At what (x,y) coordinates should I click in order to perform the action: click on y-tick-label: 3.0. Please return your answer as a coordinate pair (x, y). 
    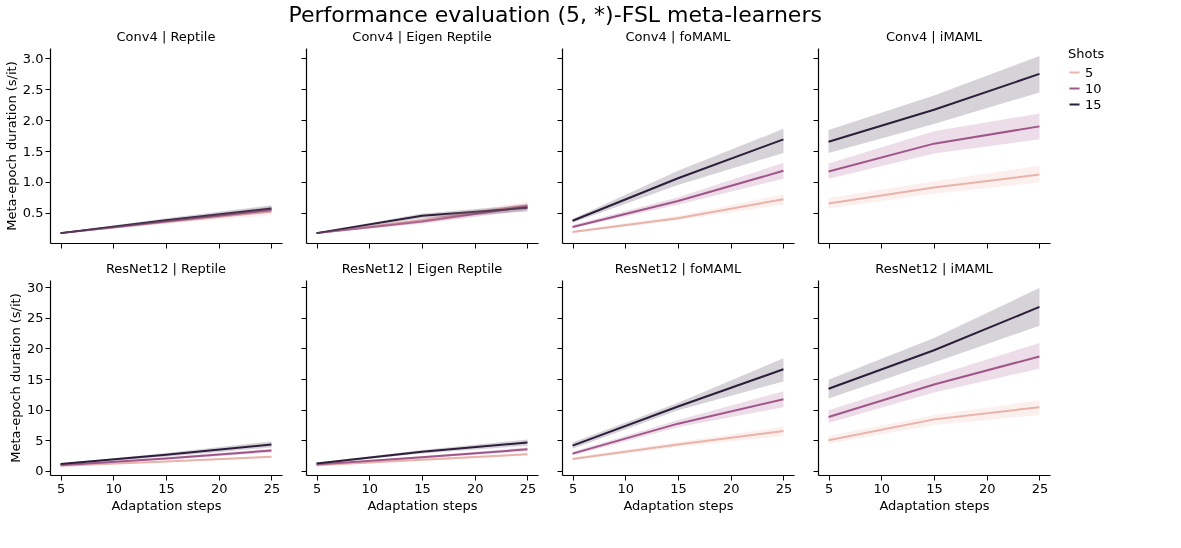
    Looking at the image, I should click on (33, 58).